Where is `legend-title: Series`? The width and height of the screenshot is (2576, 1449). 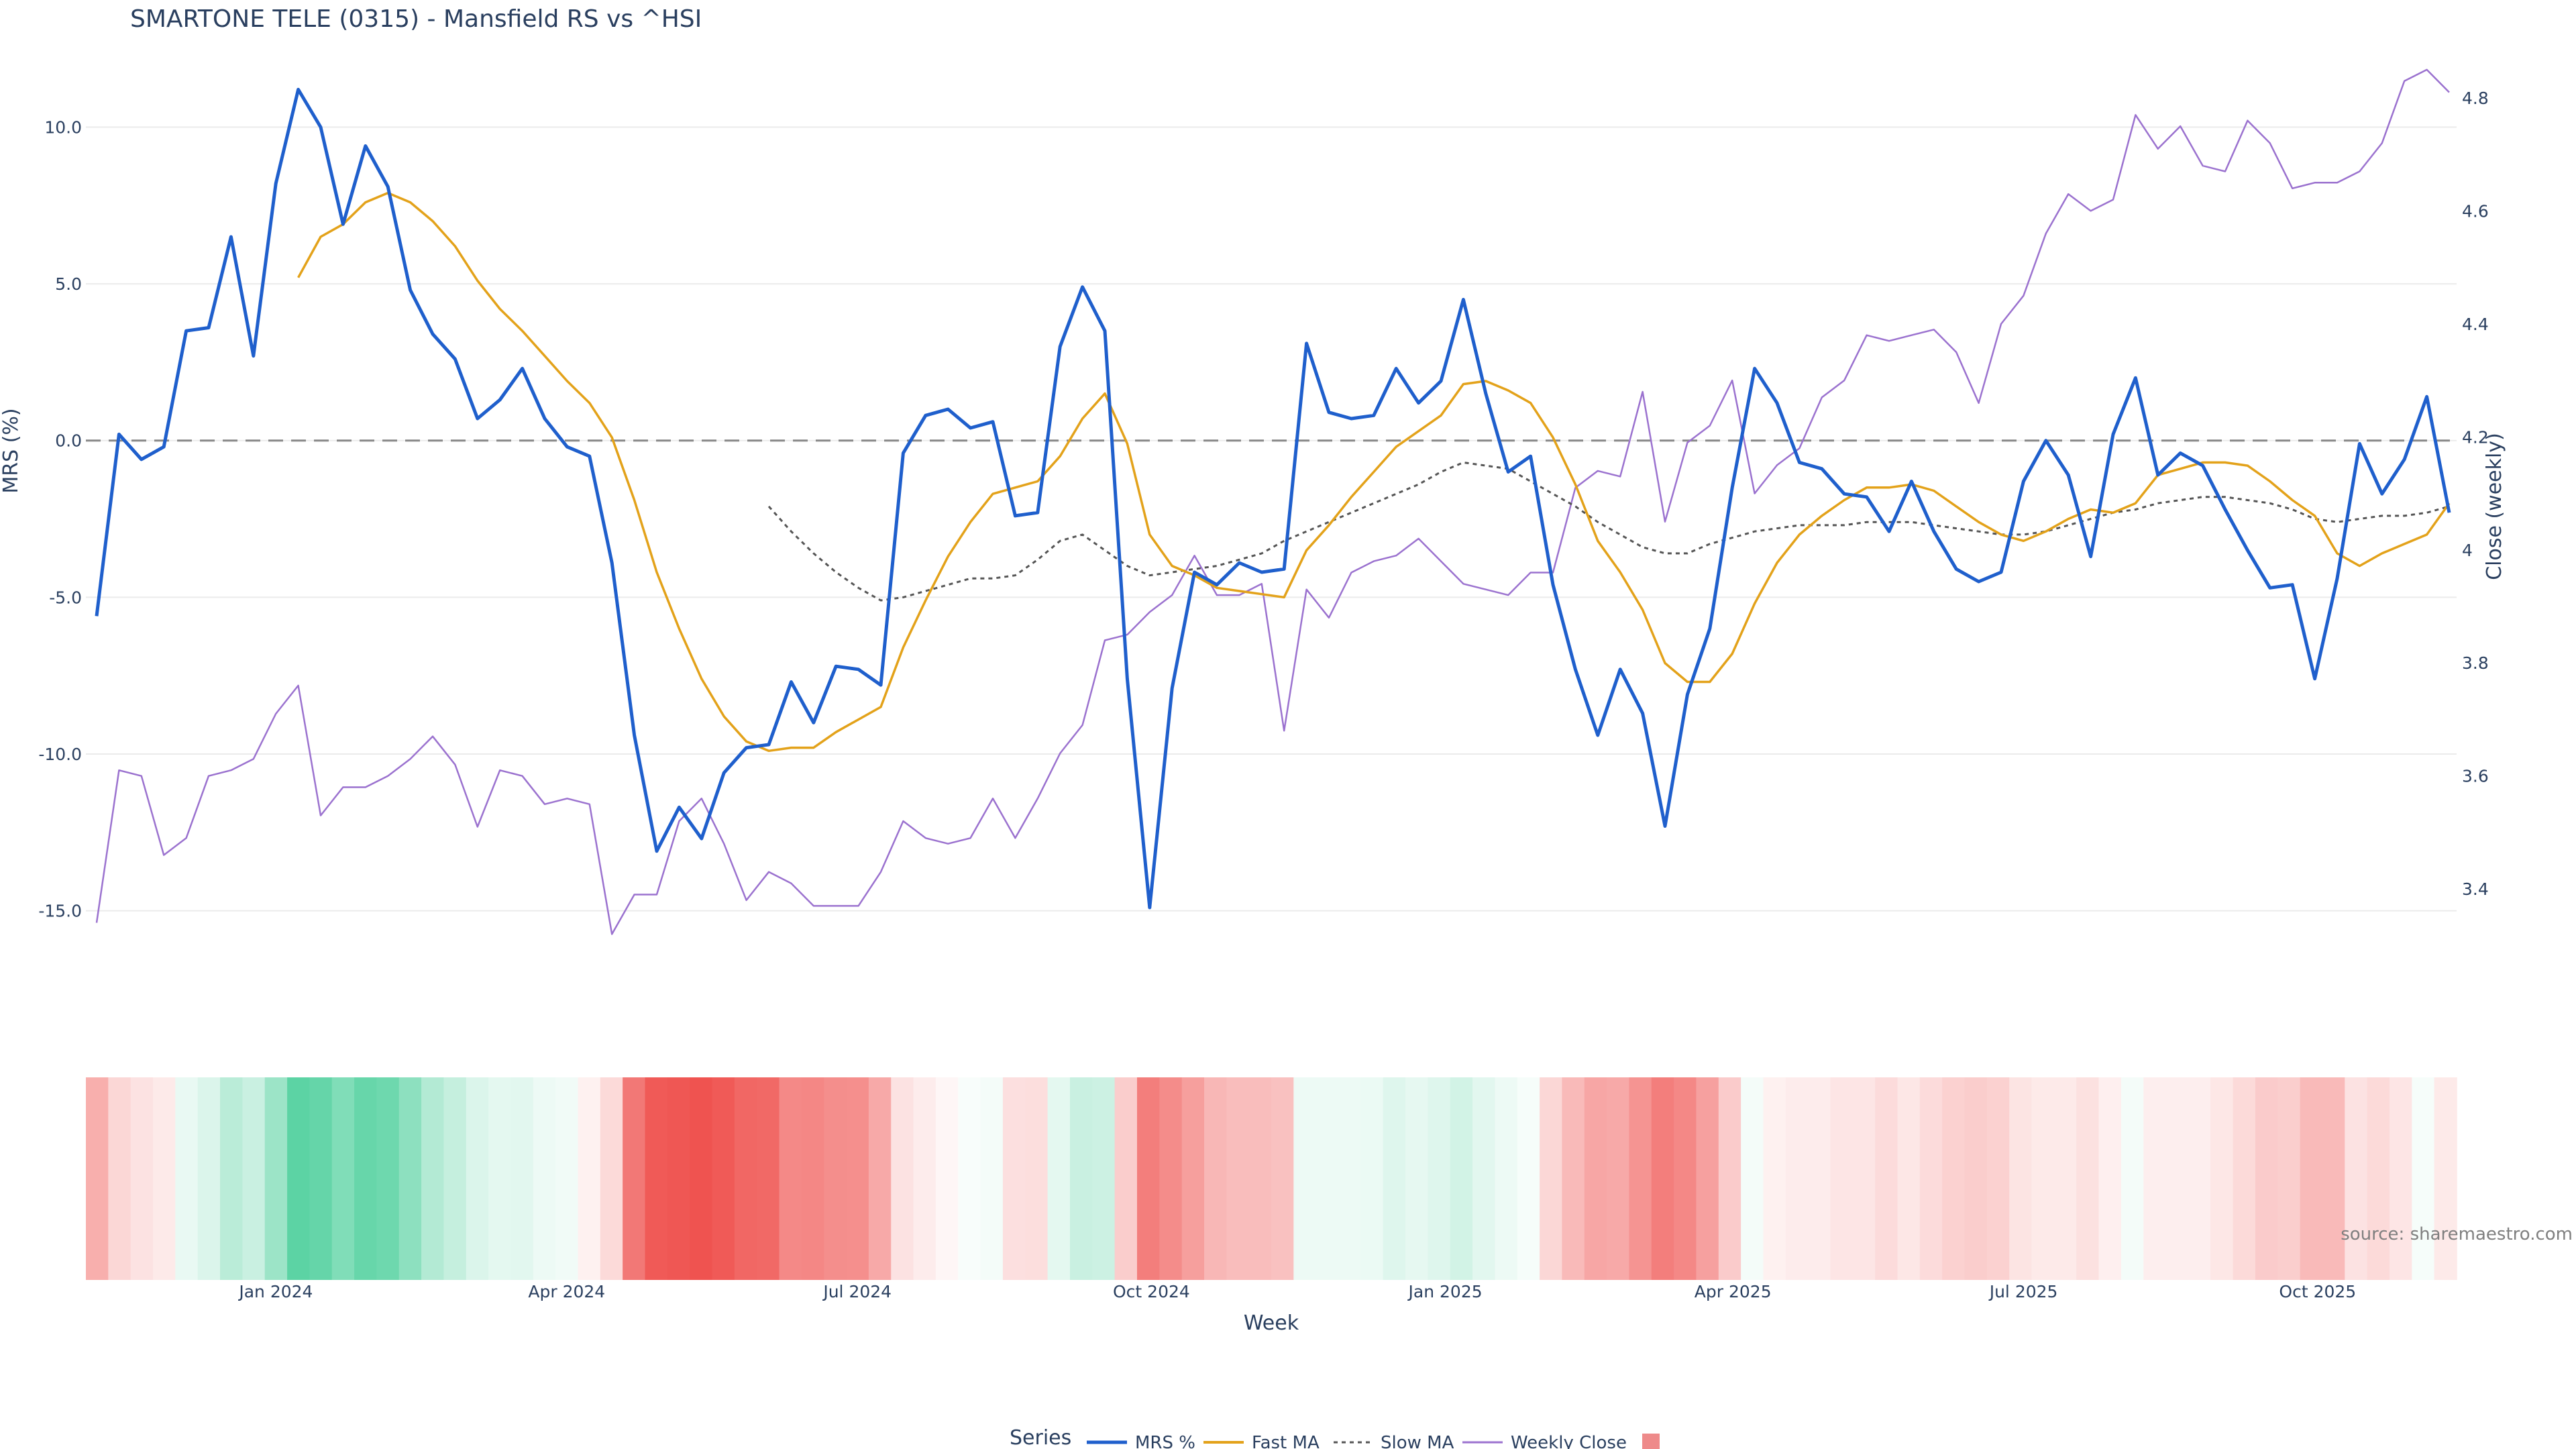
legend-title: Series is located at coordinates (1040, 1437).